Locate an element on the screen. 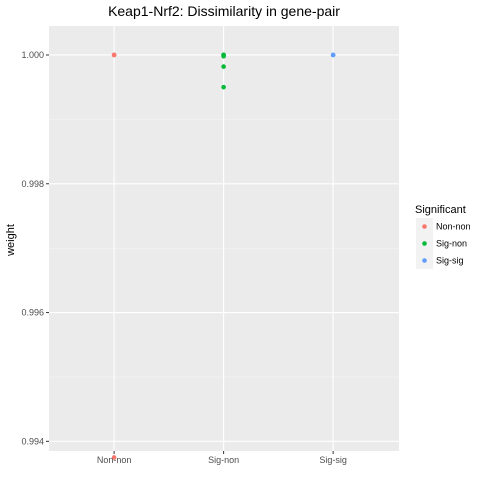  legend: Significant Non-non Sig-non Sig-sig is located at coordinates (443, 236).